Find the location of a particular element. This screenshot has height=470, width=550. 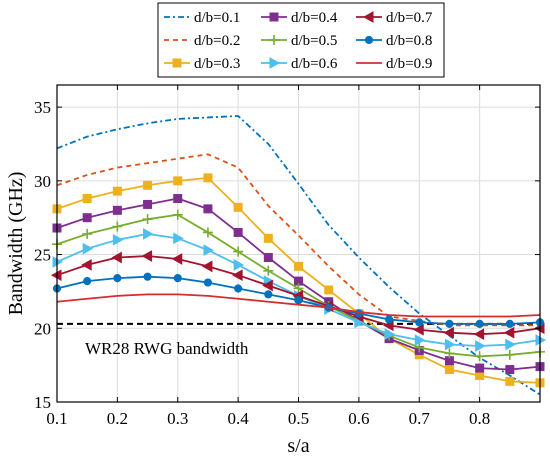

x-tick-label: 0.7 is located at coordinates (420, 418).